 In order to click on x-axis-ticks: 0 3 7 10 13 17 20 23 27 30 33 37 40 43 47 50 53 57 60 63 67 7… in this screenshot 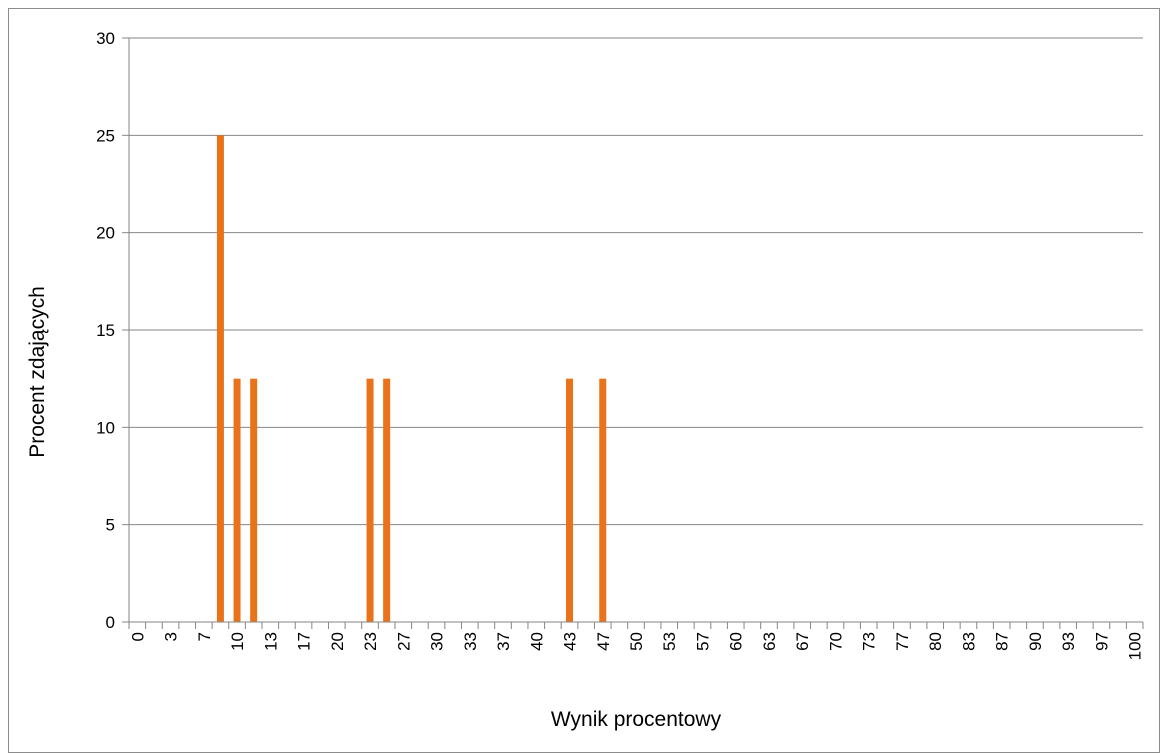, I will do `click(636, 641)`.